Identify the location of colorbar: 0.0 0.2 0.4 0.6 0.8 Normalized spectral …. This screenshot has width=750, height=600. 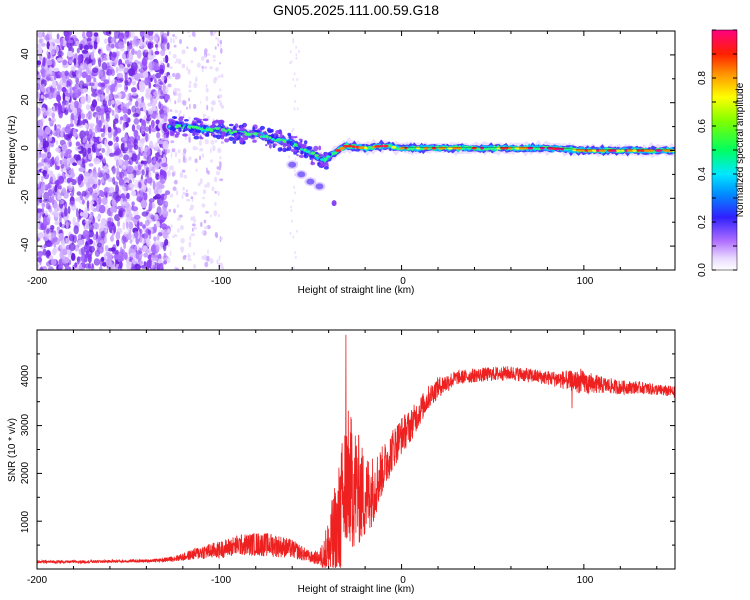
(721, 153).